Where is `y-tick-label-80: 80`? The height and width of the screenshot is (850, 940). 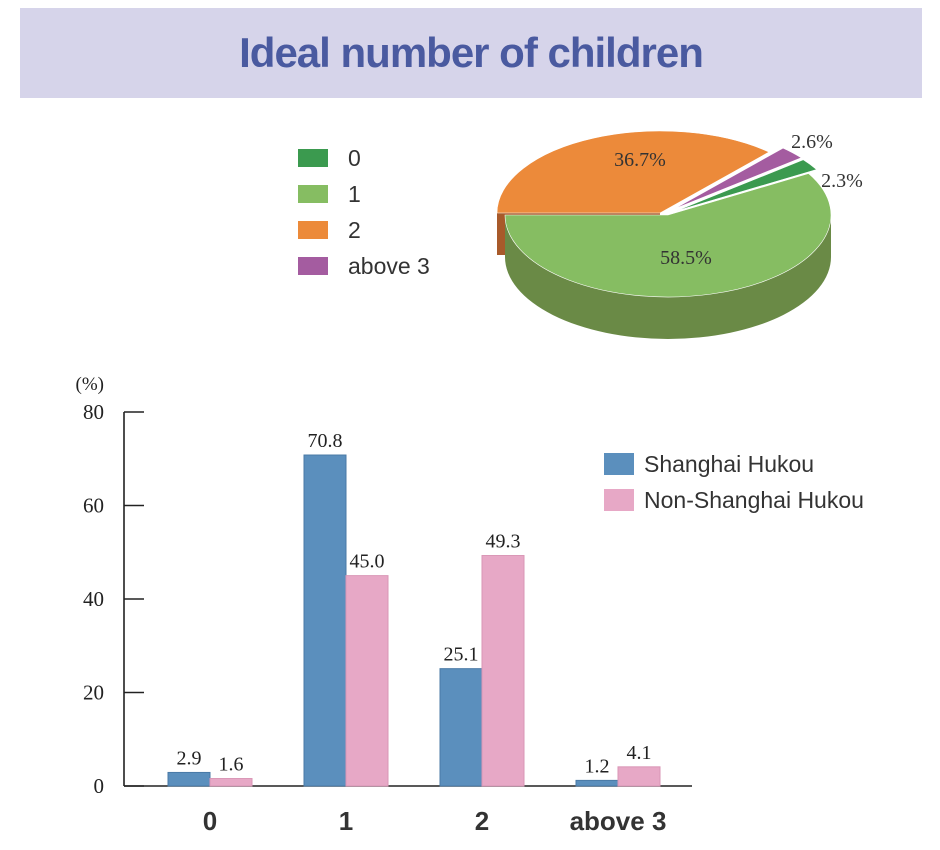 y-tick-label-80: 80 is located at coordinates (93, 412).